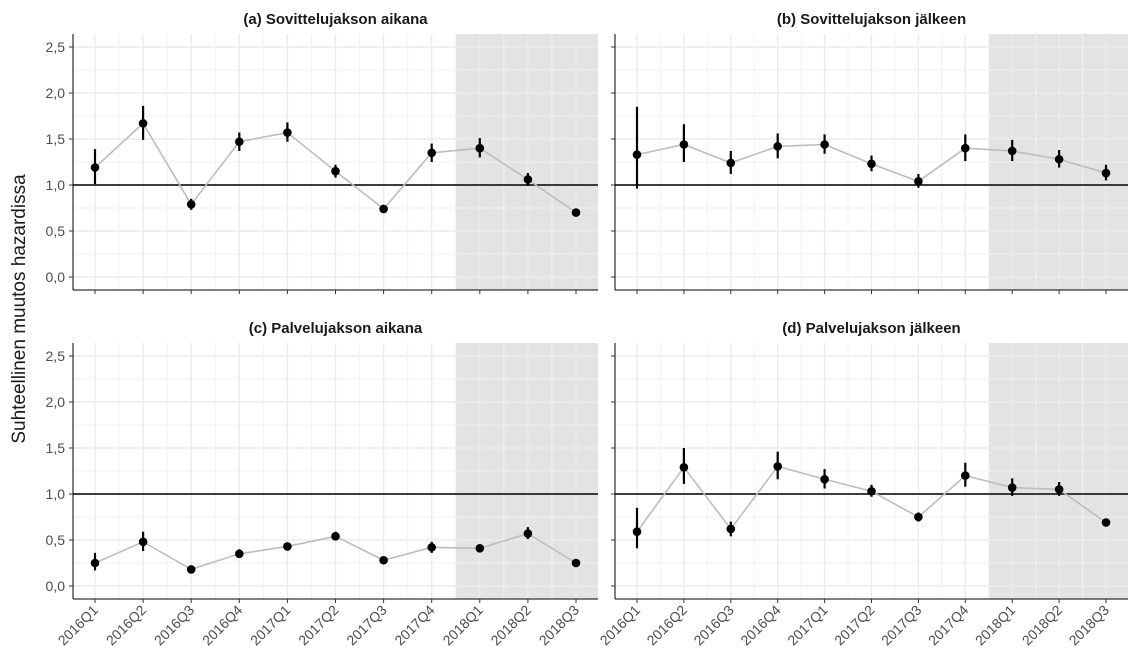 This screenshot has height=669, width=1138. What do you see at coordinates (336, 328) in the screenshot?
I see `panel-title: (c) Palvelujakson aikana` at bounding box center [336, 328].